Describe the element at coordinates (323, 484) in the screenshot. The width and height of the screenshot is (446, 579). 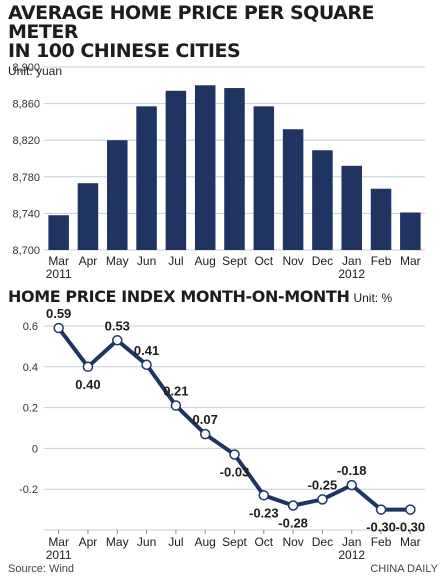
I see `line-data-label: -0.25` at that location.